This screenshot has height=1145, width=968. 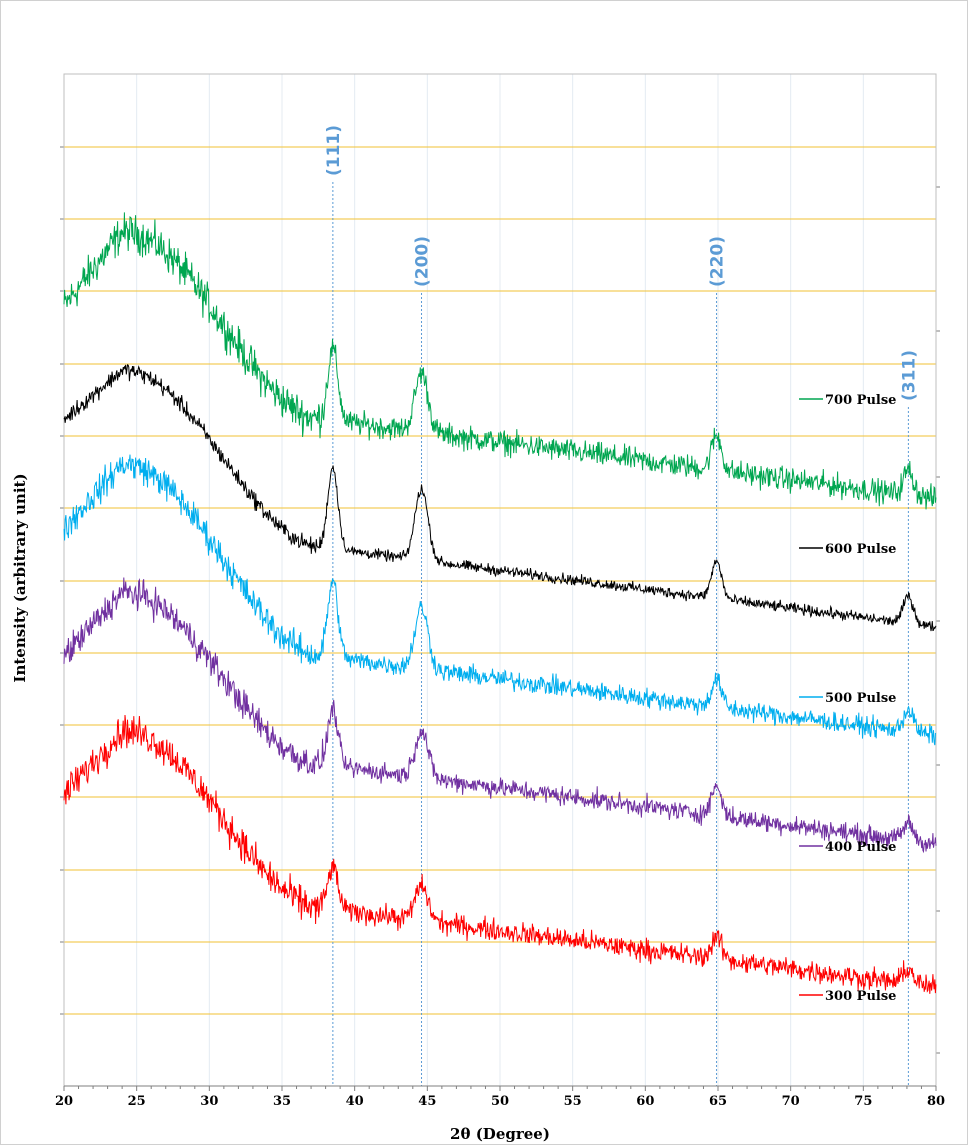 I want to click on x-tick-label: 25, so click(x=137, y=1101).